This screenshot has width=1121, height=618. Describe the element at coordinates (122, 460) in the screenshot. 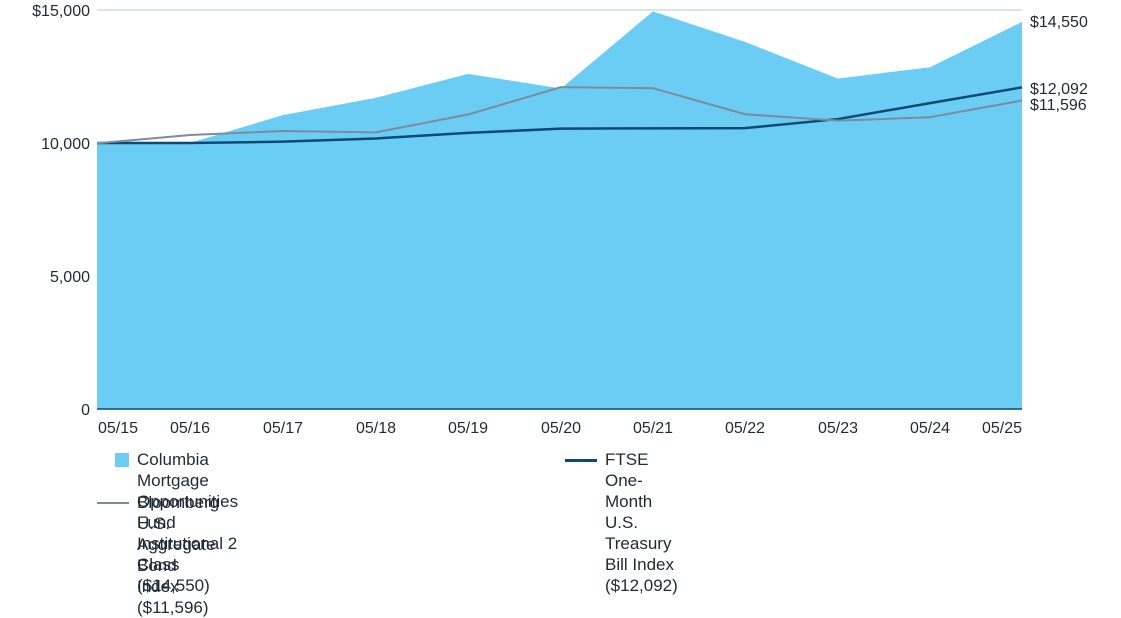

I see `legend-swatch-columbia-fund` at that location.